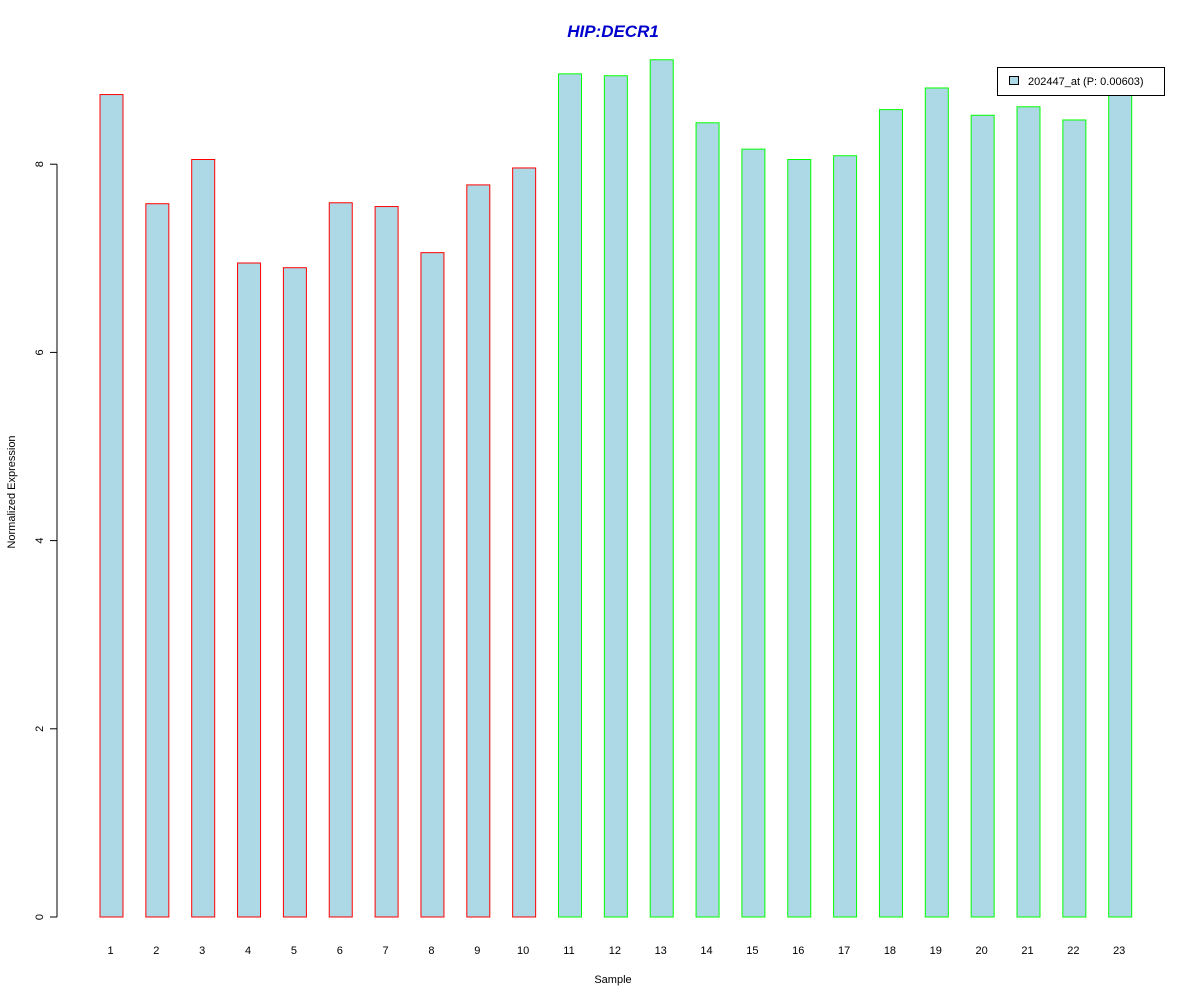 The image size is (1200, 1000). I want to click on x-axis-label: Sample, so click(612, 980).